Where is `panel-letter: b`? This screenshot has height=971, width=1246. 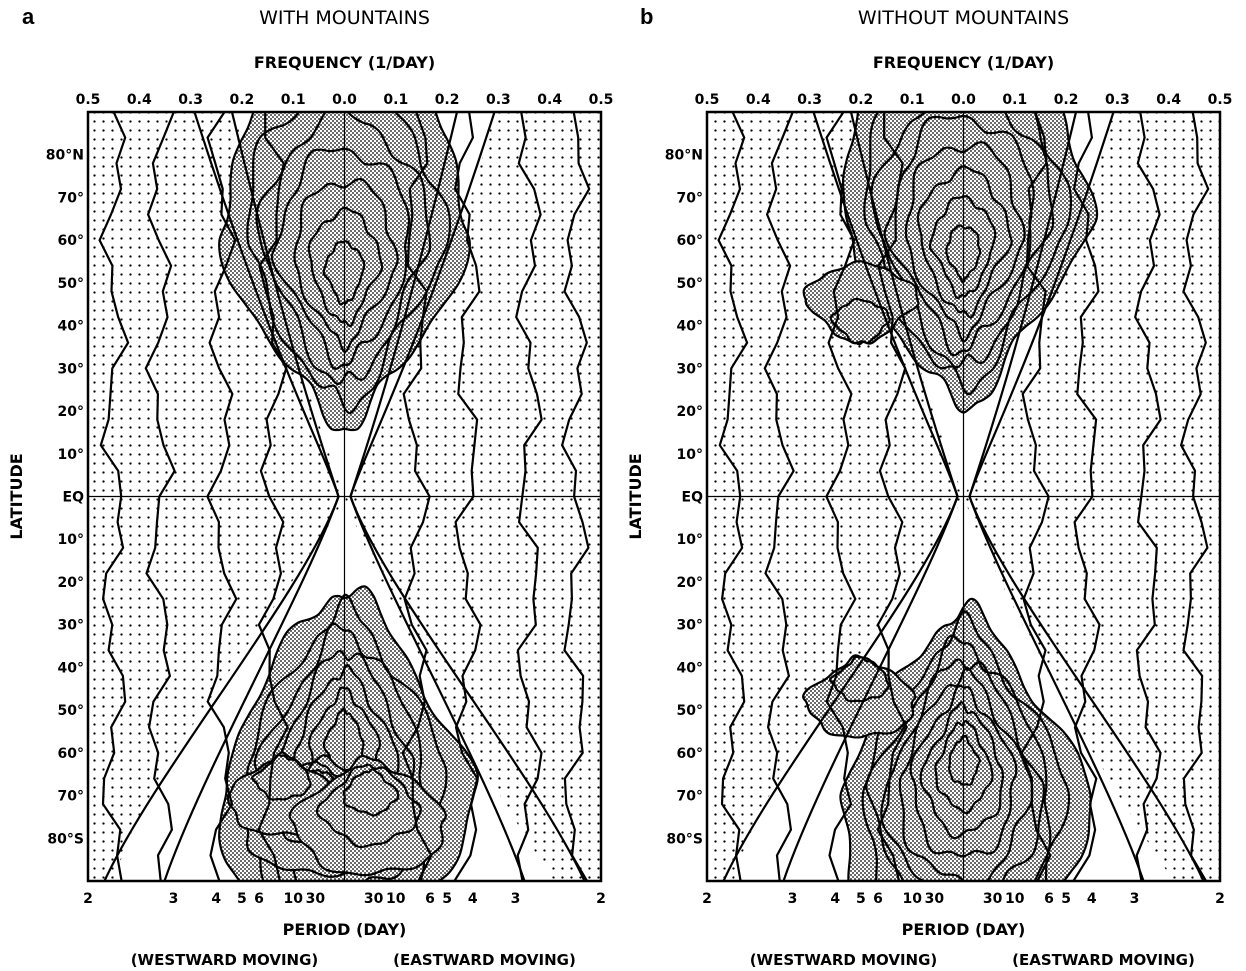 panel-letter: b is located at coordinates (646, 16).